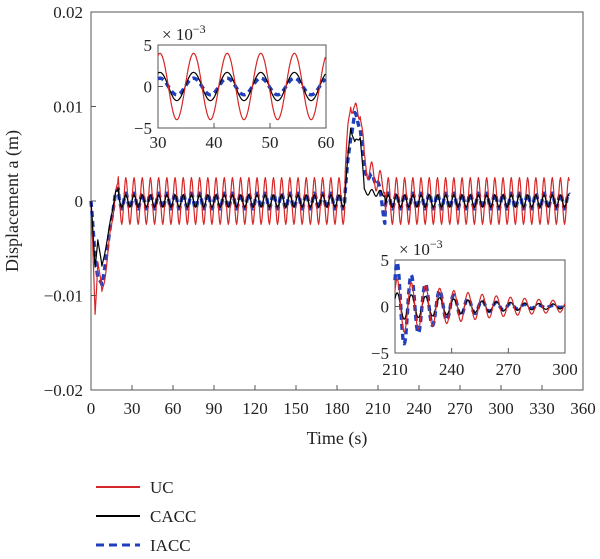 Image resolution: width=600 pixels, height=559 pixels. Describe the element at coordinates (68, 107) in the screenshot. I see `main-y-tick-label: 0.01` at that location.